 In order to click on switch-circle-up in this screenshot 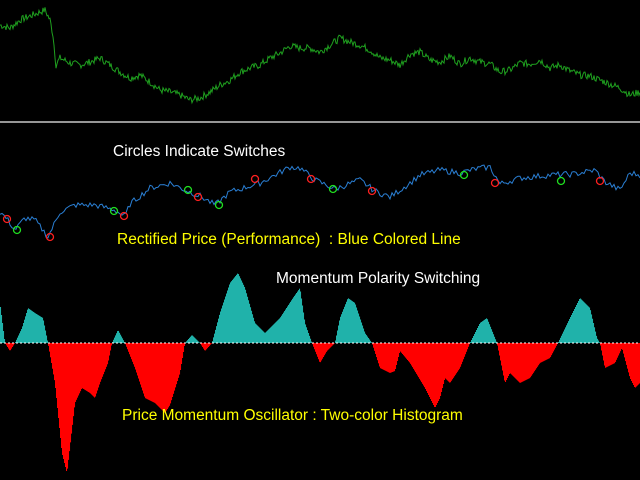, I will do `click(17, 230)`.